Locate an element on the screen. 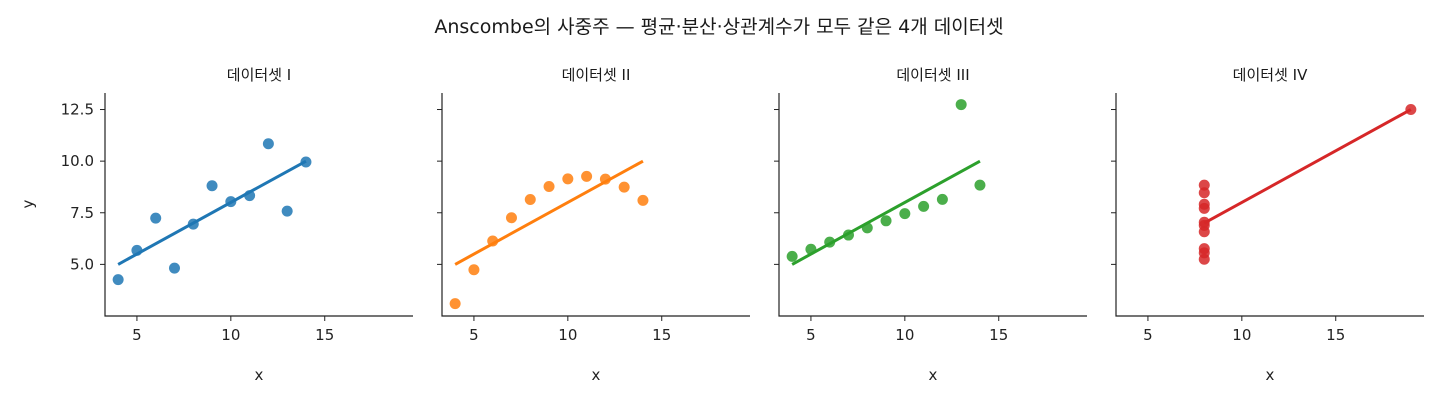 The height and width of the screenshot is (400, 1439). y-tick-label: 5.0 is located at coordinates (82, 264).